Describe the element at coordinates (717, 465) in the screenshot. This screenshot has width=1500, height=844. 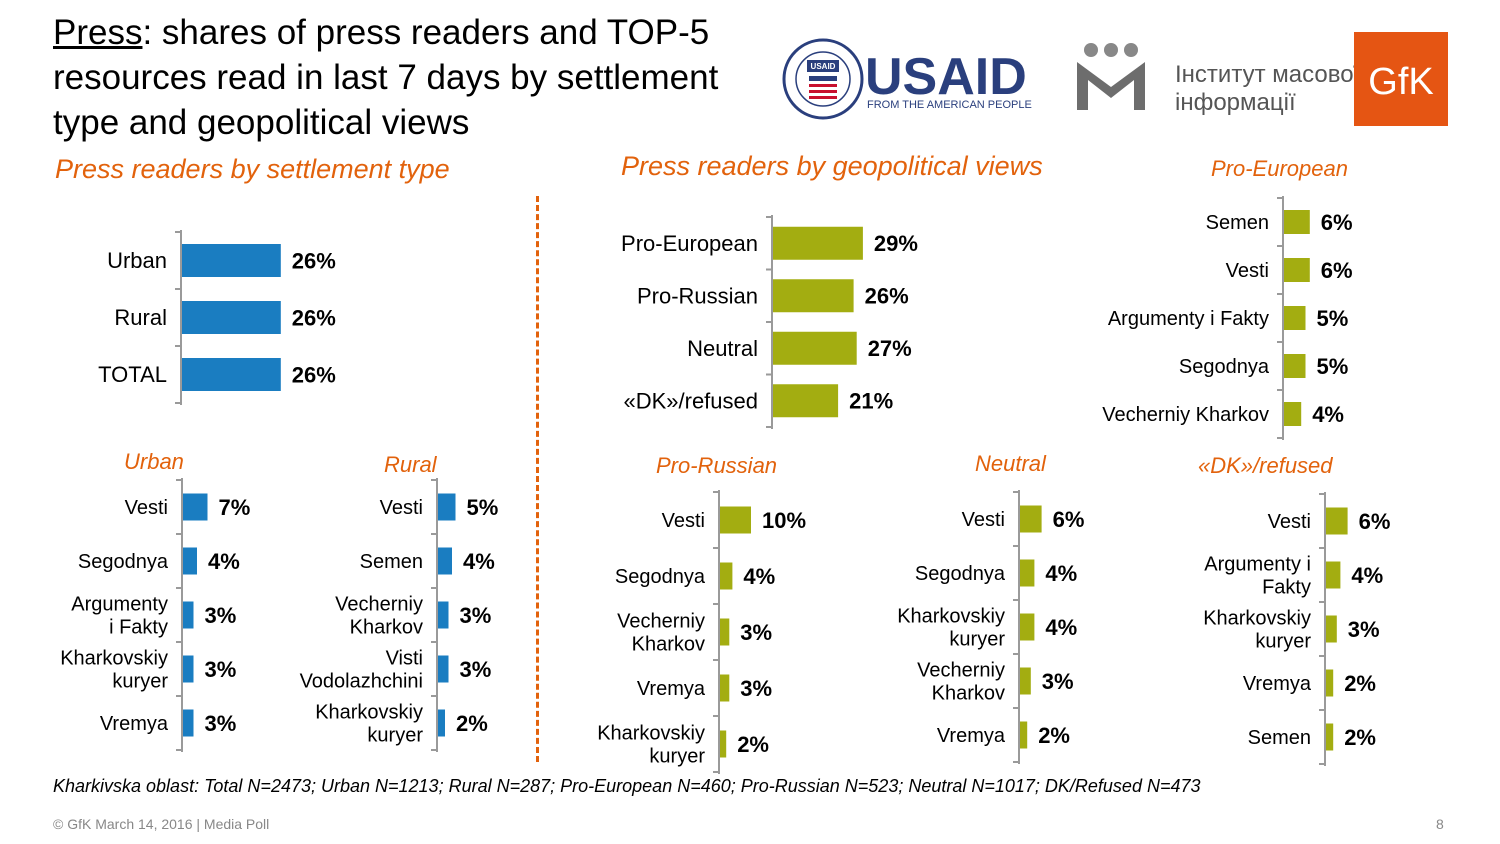
I see `pro-russian-heading: Pro-Russian` at that location.